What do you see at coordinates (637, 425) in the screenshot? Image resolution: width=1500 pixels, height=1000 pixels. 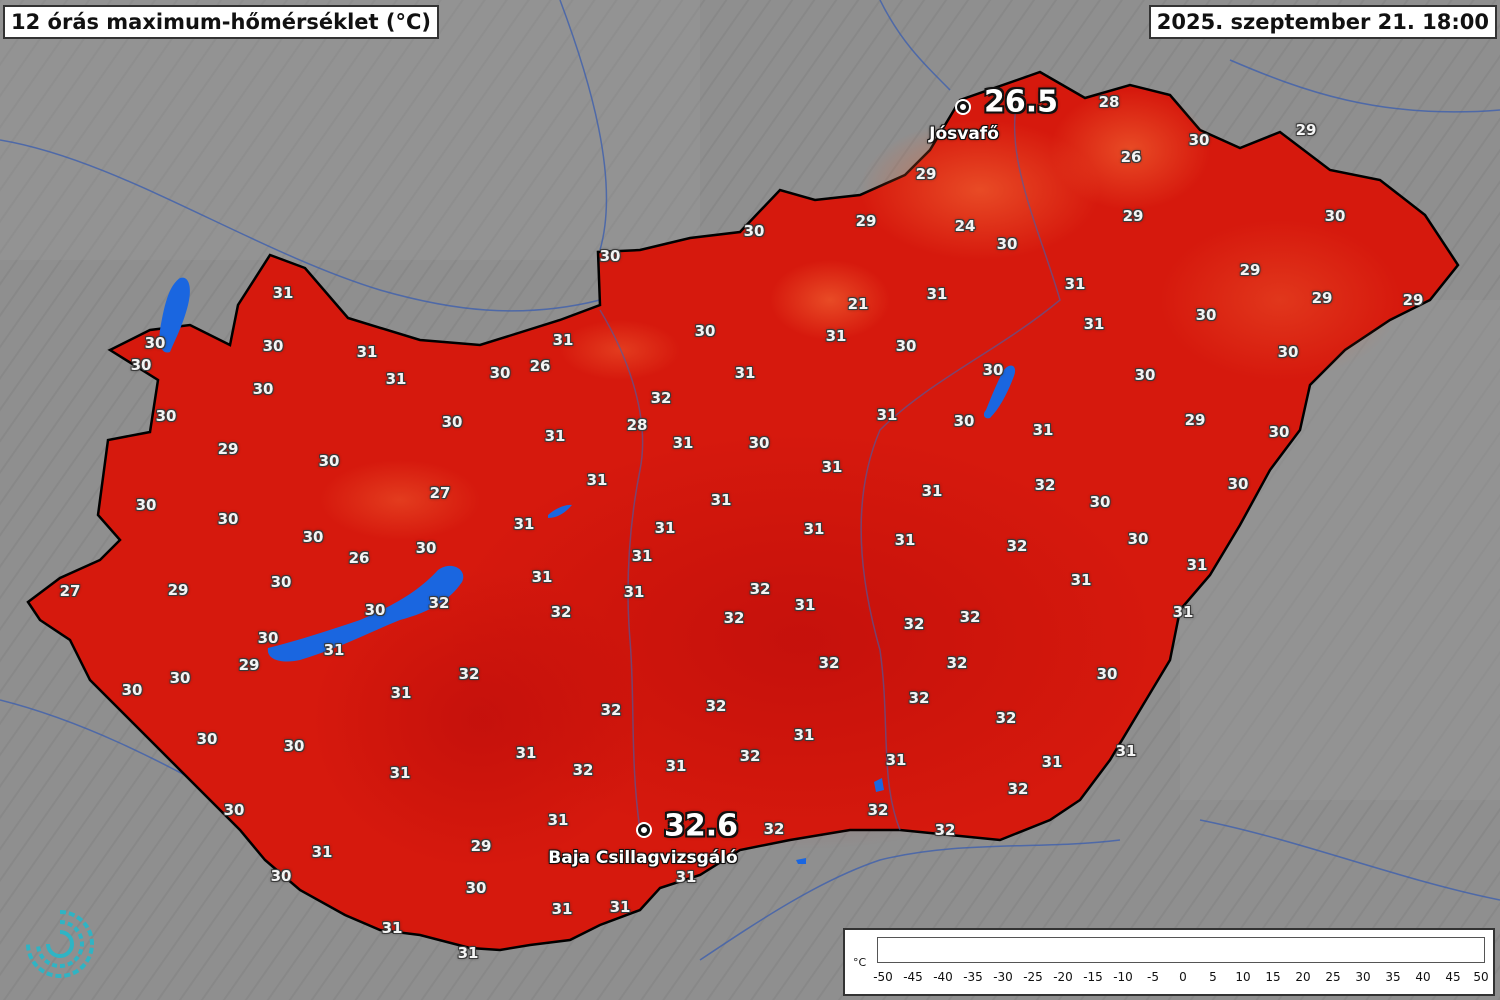 I see `temperature-value: 28` at bounding box center [637, 425].